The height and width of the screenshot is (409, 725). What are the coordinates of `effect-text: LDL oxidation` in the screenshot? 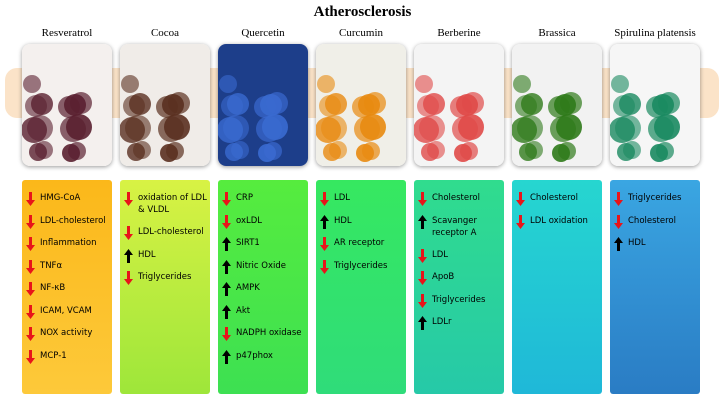 It's located at (559, 220).